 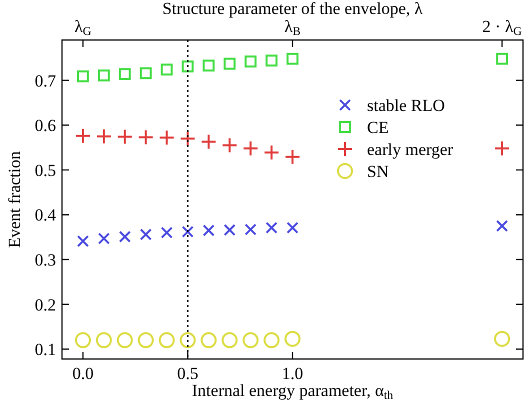 What do you see at coordinates (187, 373) in the screenshot?
I see `x-tick-label: 0.5` at bounding box center [187, 373].